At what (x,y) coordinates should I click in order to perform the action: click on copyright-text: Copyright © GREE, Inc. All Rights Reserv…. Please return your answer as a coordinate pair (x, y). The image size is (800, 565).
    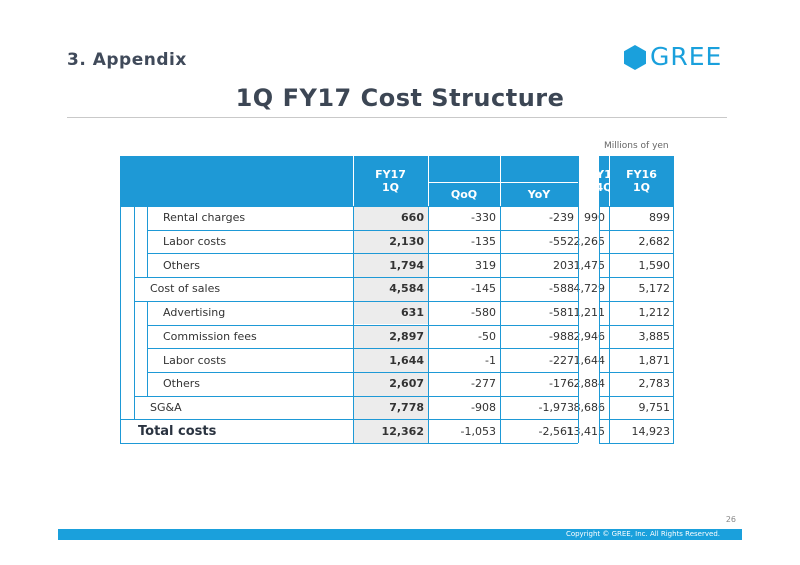
    Looking at the image, I should click on (642, 534).